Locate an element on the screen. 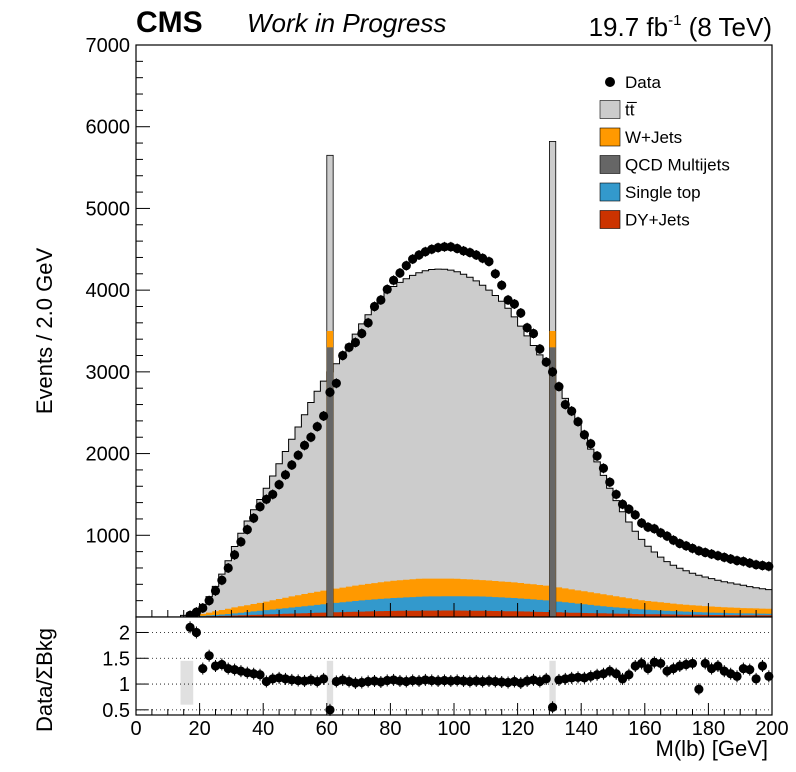 Image resolution: width=796 pixels, height=772 pixels. ratio-y-tick-label: 0.5 is located at coordinates (116, 711).